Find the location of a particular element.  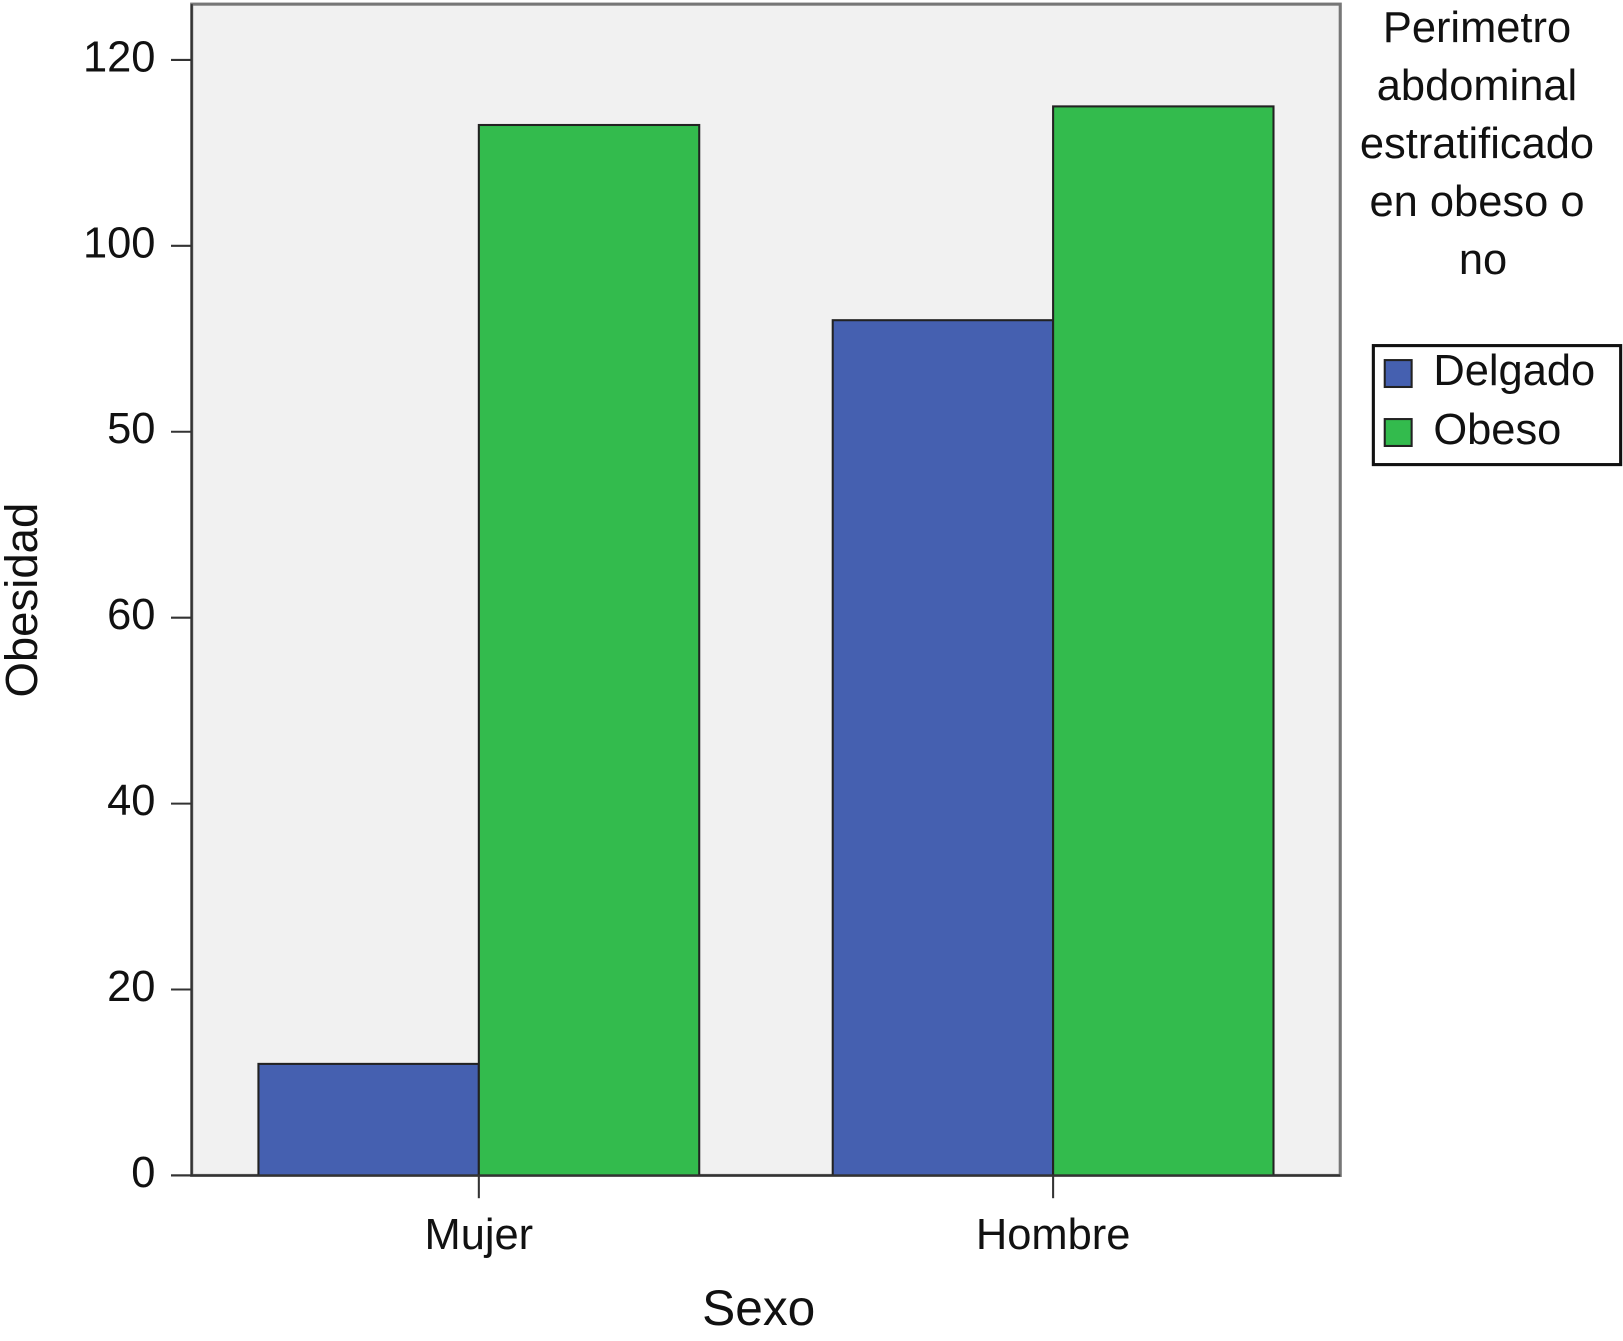

legend-label: Obeso is located at coordinates (1497, 430).